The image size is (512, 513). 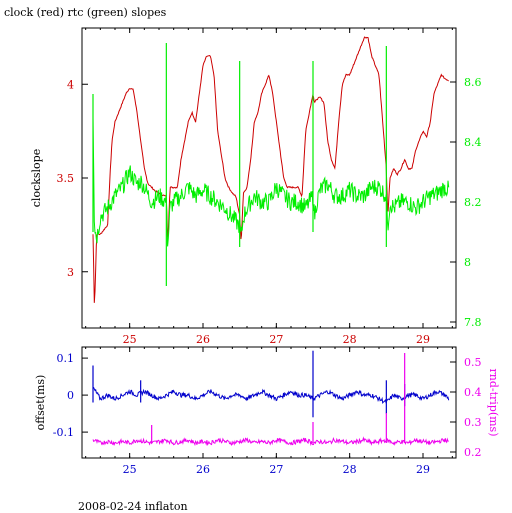 I want to click on y-left-tick-label: 0.1, so click(x=66, y=358).